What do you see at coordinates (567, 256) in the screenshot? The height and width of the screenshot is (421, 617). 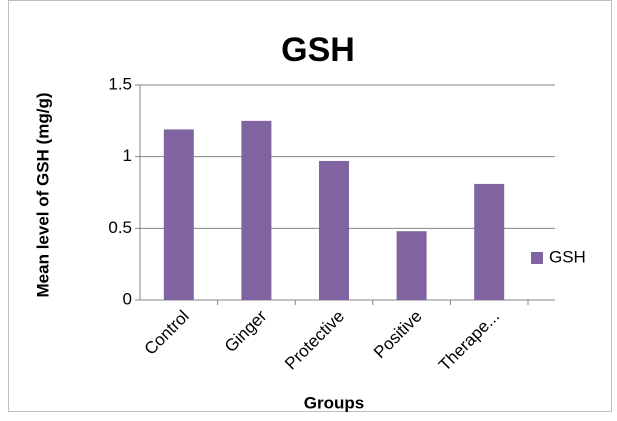 I see `legend-label: GSH` at bounding box center [567, 256].